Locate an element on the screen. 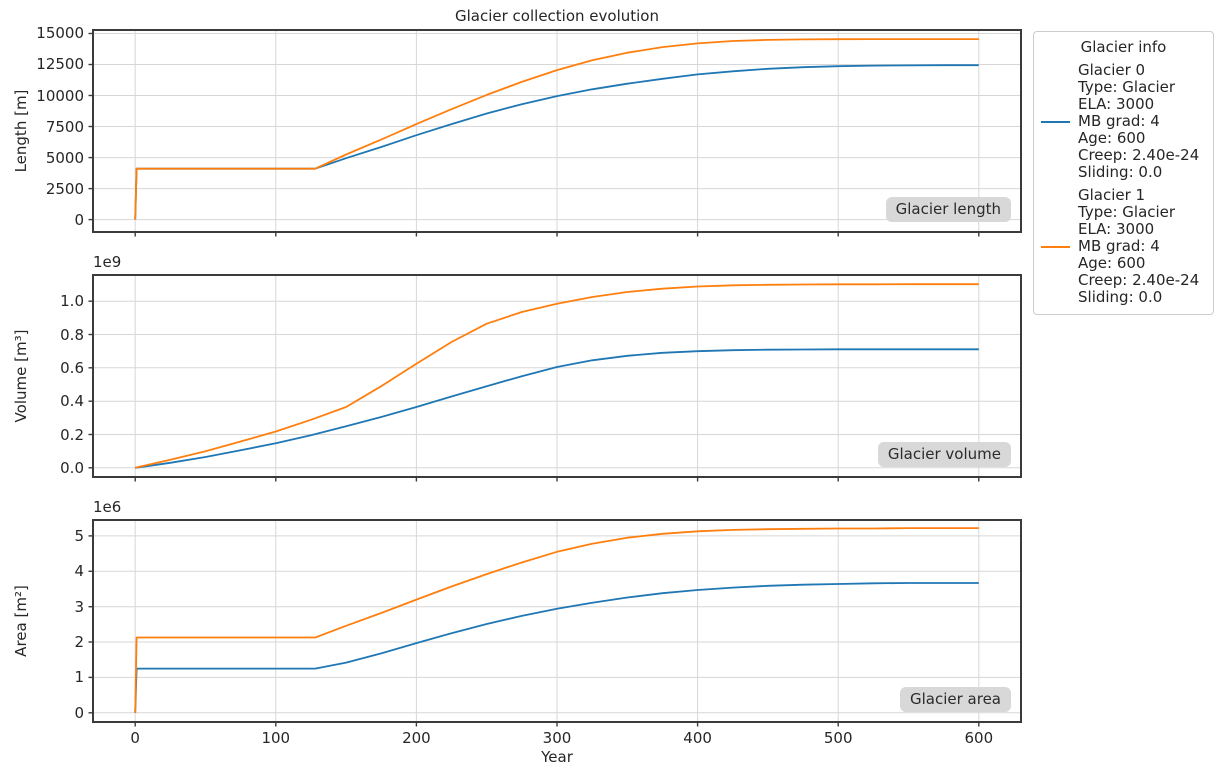 The width and height of the screenshot is (1219, 782). x-axis-label: Year is located at coordinates (557, 757).